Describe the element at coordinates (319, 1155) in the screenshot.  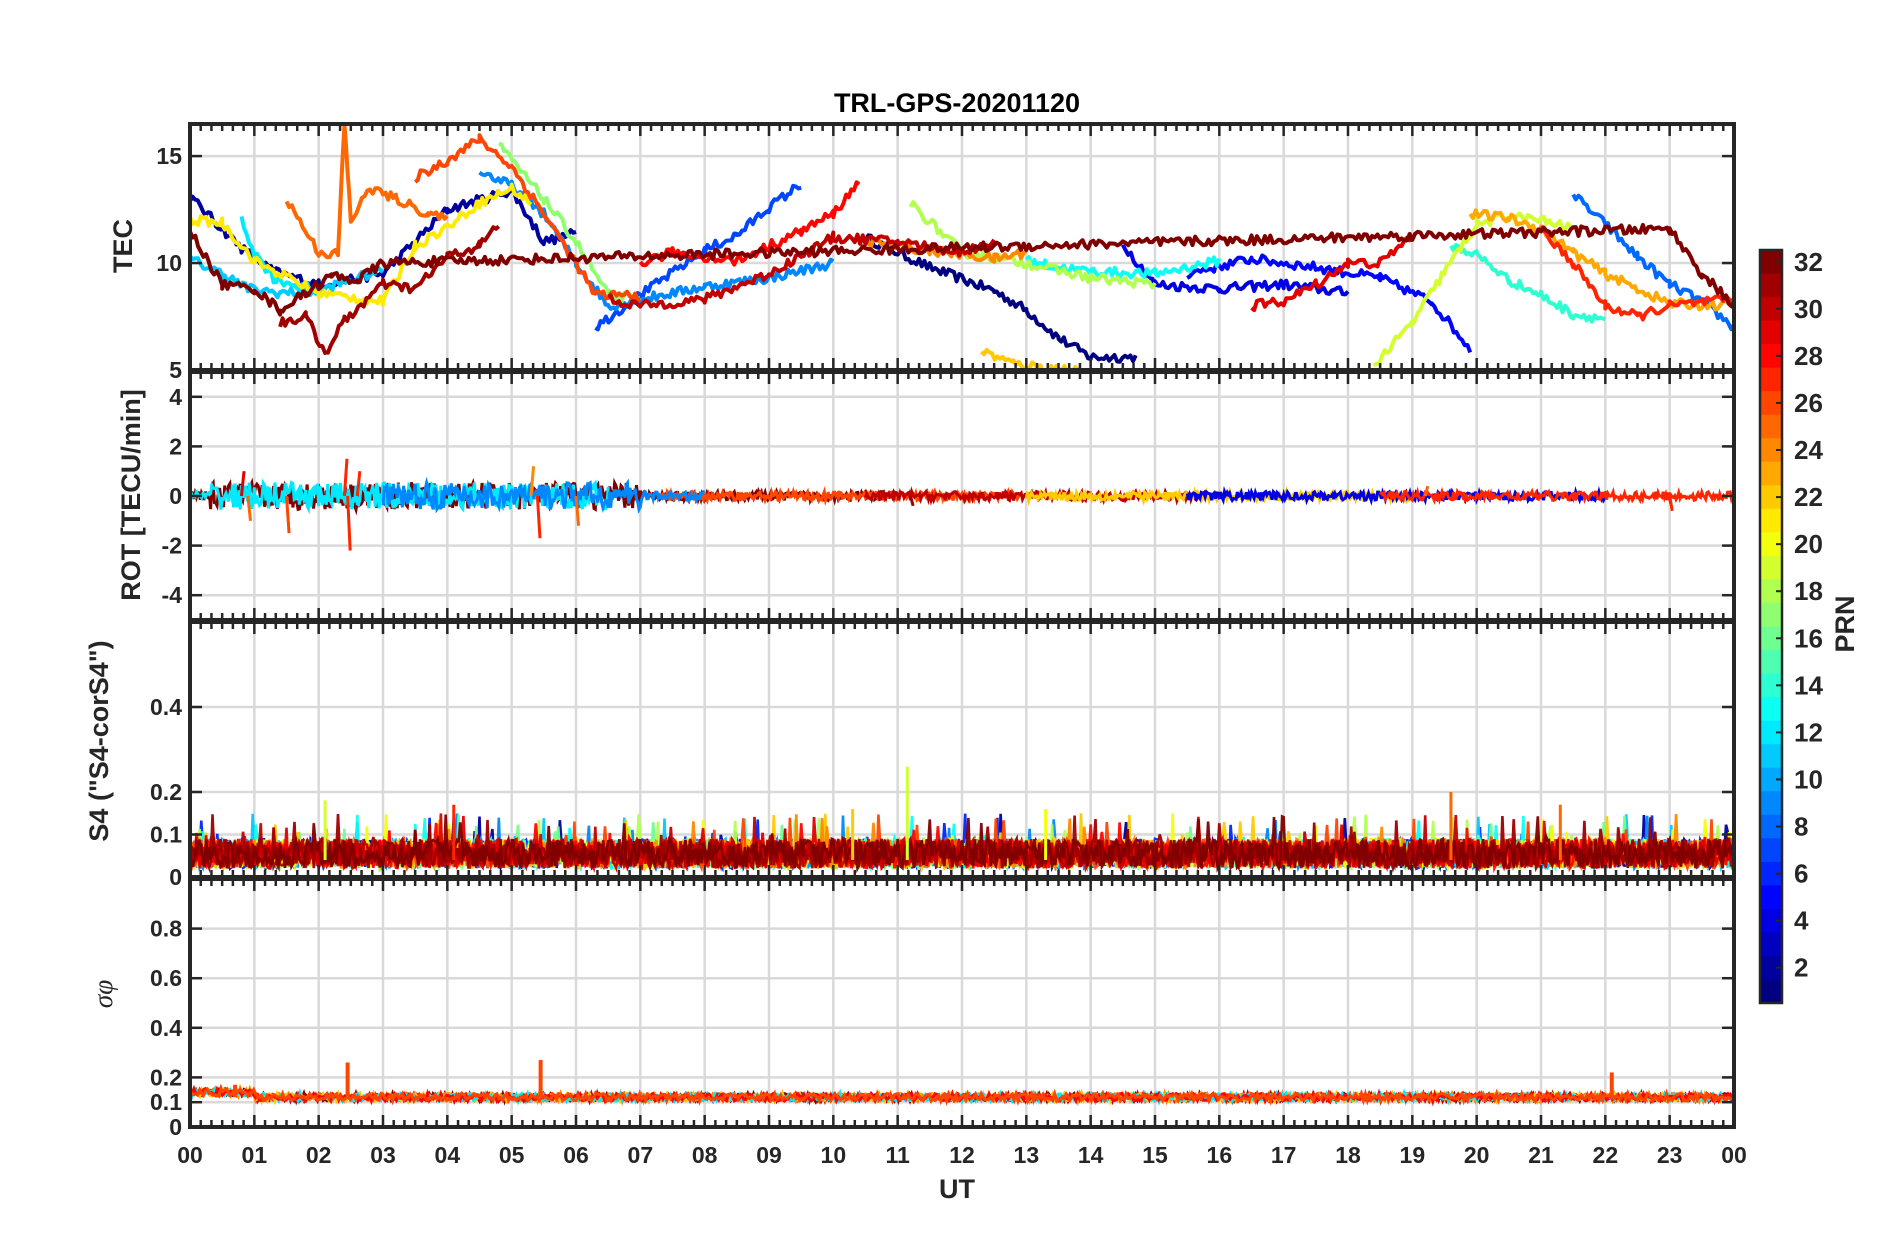
I see `x-tick-label: 02` at that location.